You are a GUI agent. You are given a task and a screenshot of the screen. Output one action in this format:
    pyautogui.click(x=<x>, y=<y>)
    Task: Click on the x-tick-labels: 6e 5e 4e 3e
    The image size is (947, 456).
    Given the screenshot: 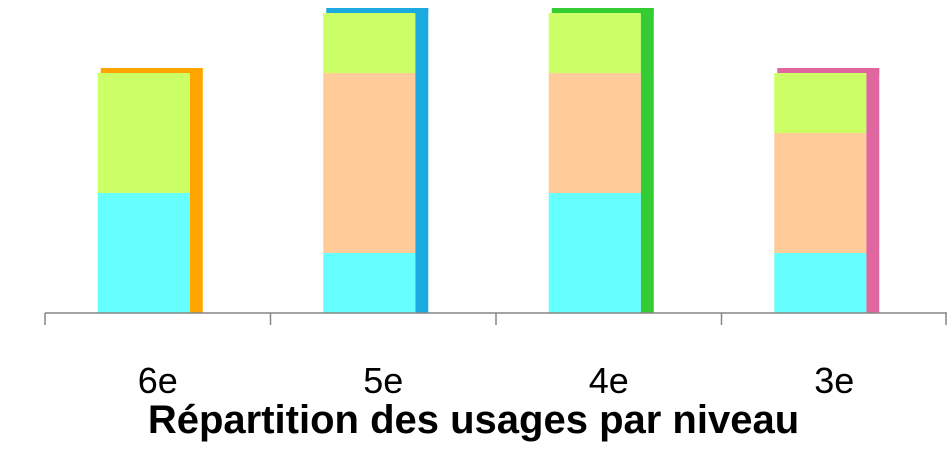 What is the action you would take?
    pyautogui.click(x=496, y=380)
    